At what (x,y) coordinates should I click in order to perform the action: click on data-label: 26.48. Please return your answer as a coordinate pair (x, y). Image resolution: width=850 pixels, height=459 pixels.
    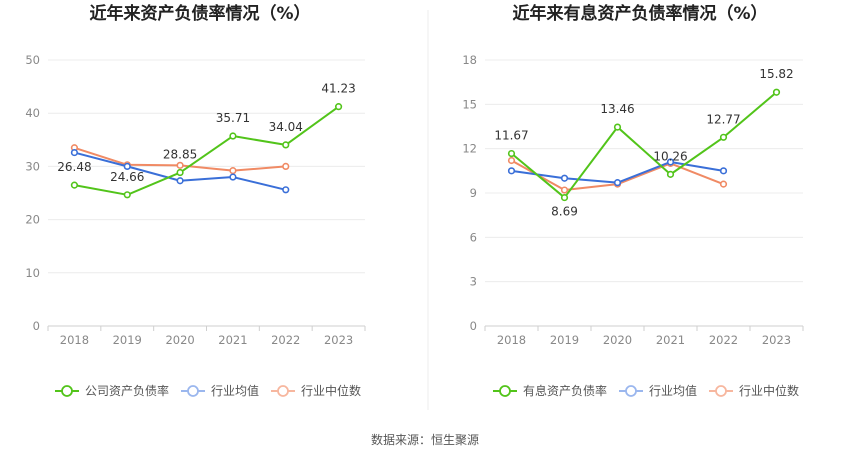
    Looking at the image, I should click on (74, 167).